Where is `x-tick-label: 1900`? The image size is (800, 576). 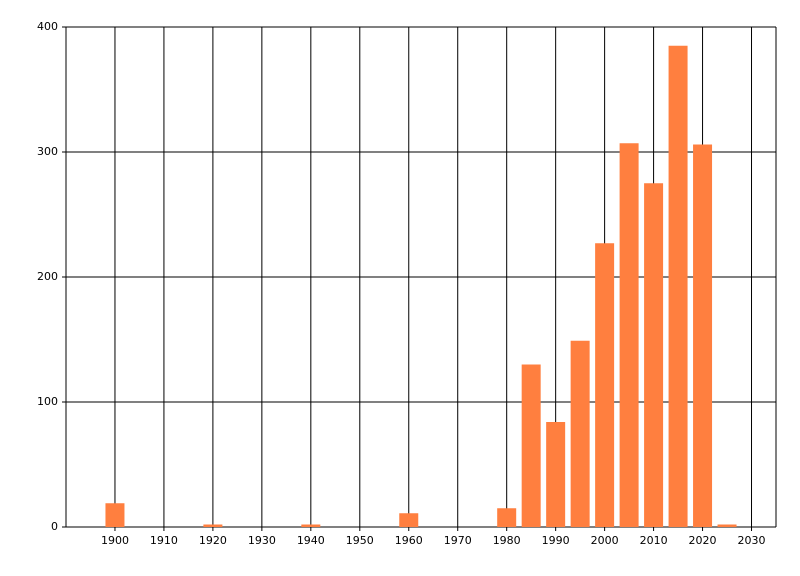
x-tick-label: 1900 is located at coordinates (115, 540).